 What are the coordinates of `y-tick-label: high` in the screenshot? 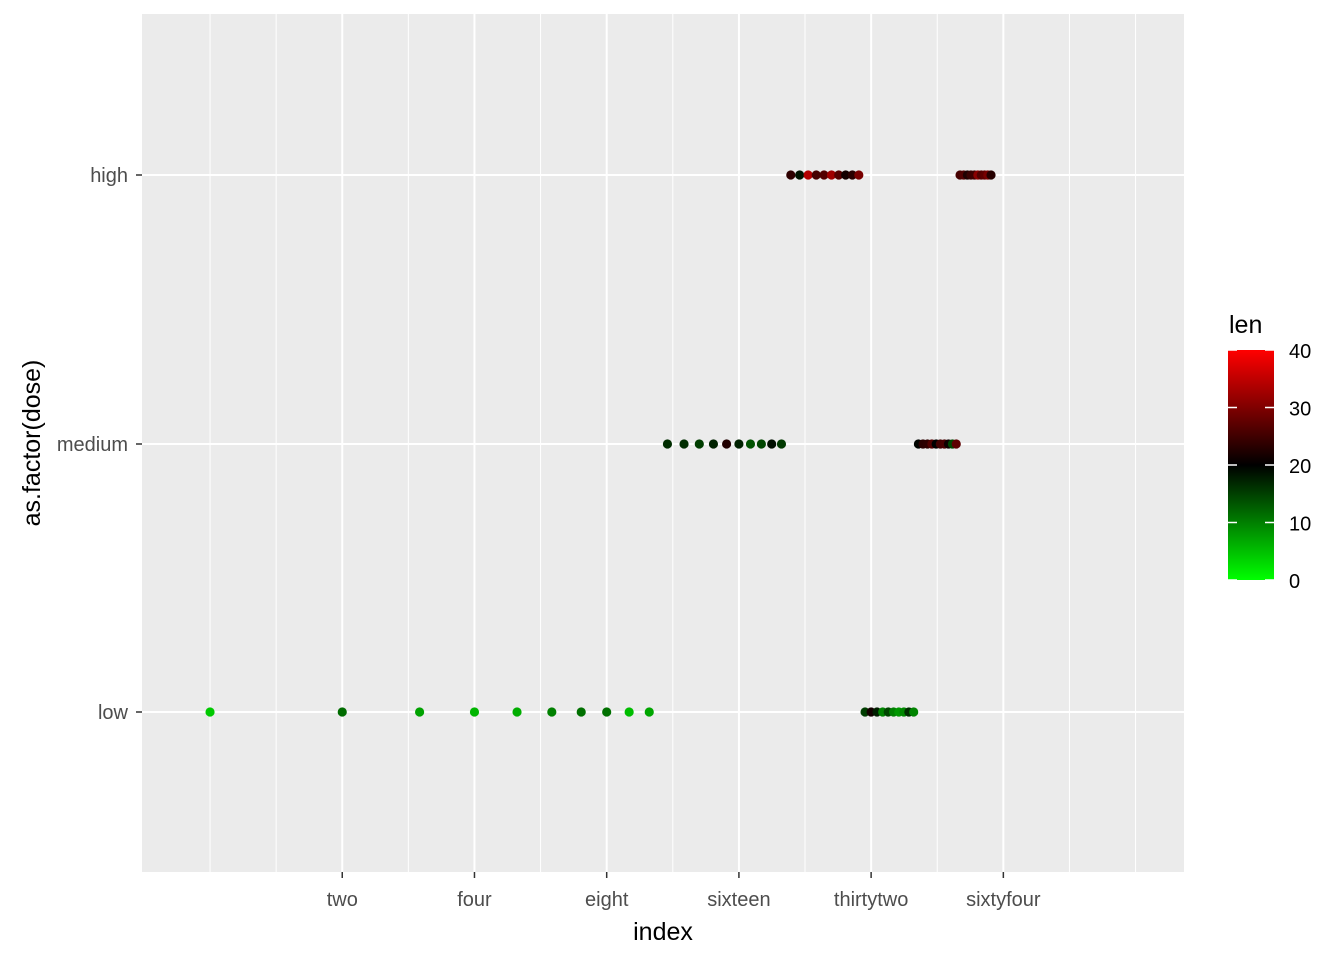 It's located at (109, 176).